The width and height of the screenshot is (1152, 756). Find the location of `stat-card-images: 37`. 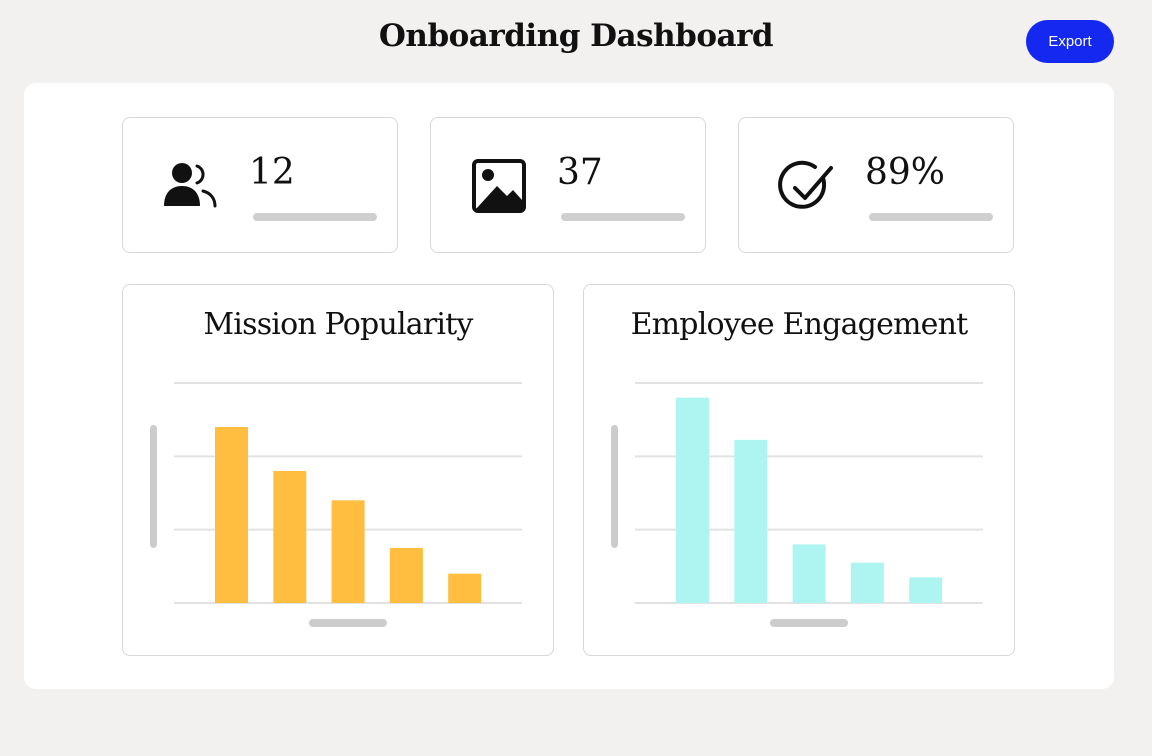

stat-card-images: 37 is located at coordinates (568, 185).